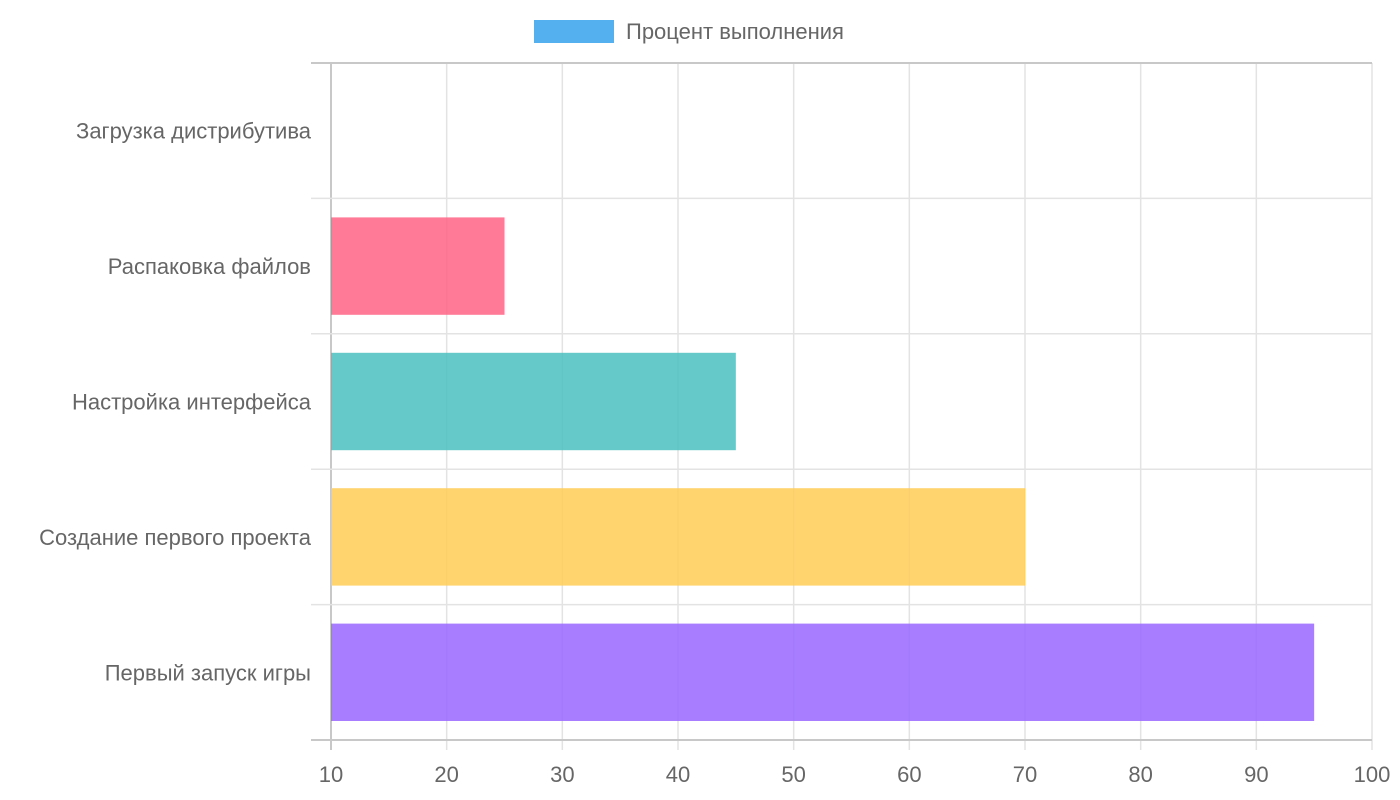 This screenshot has width=1400, height=800. Describe the element at coordinates (562, 774) in the screenshot. I see `x-tick-label: 30` at that location.